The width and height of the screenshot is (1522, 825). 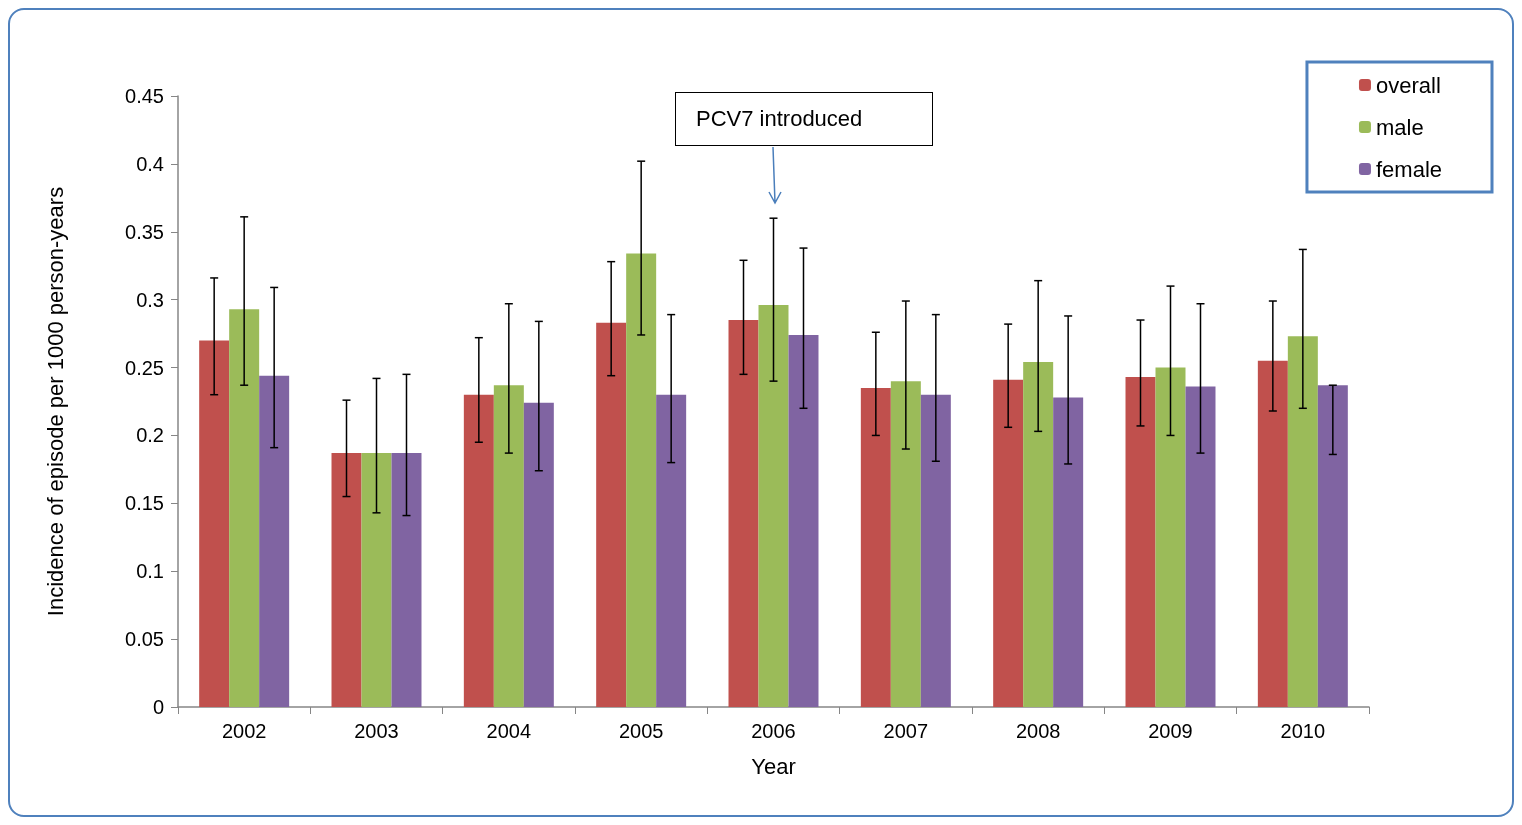 I want to click on x-tick-label: 2003, so click(x=376, y=731).